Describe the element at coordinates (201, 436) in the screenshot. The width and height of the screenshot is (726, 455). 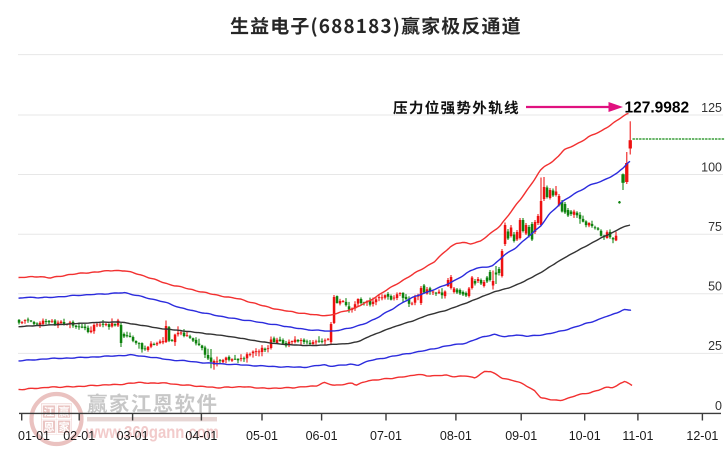
I see `svg-text: 04-01` at that location.